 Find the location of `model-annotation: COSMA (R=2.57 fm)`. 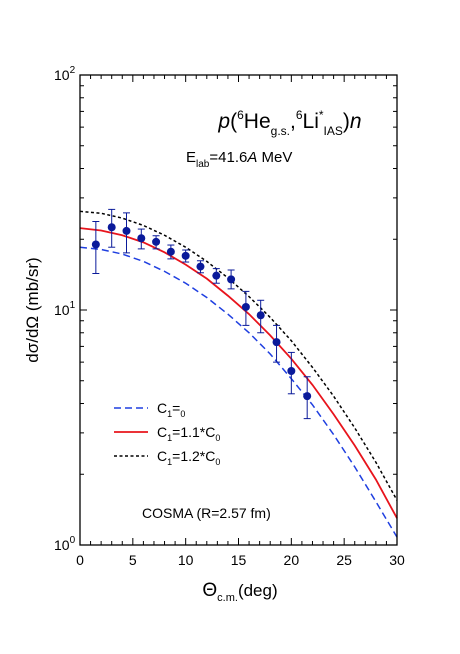

model-annotation: COSMA (R=2.57 fm) is located at coordinates (206, 513).